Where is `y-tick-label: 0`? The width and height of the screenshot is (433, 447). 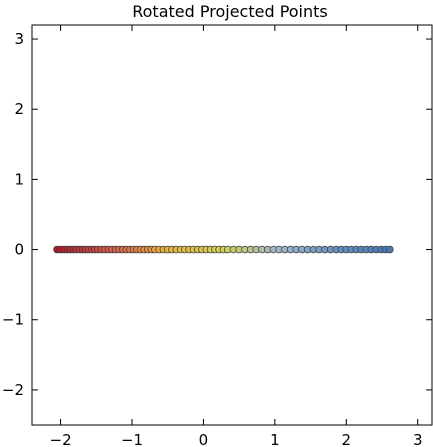 y-tick-label: 0 is located at coordinates (19, 250).